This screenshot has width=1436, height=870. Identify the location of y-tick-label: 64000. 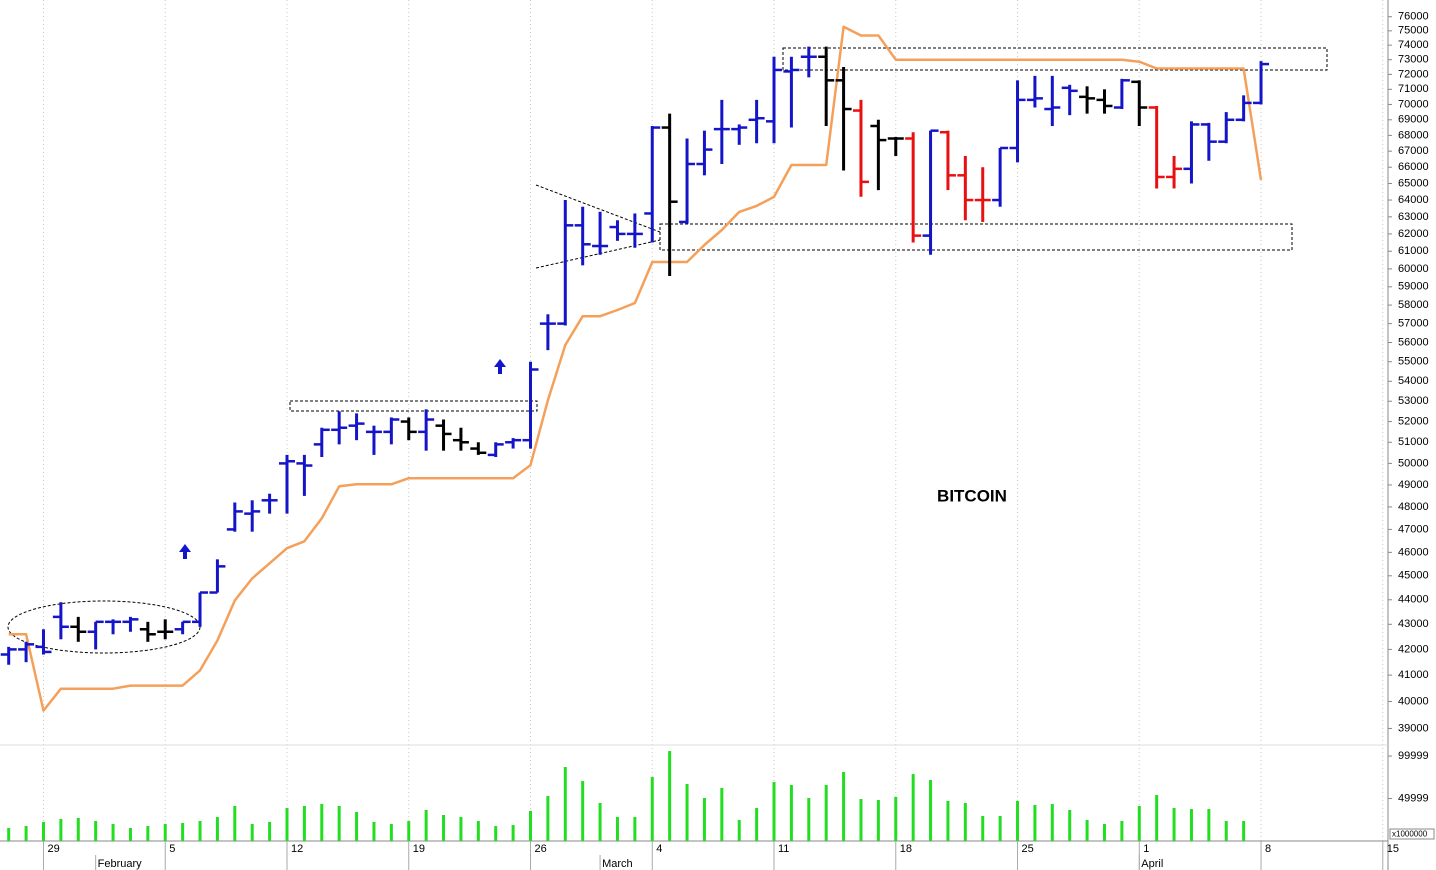
(1413, 200).